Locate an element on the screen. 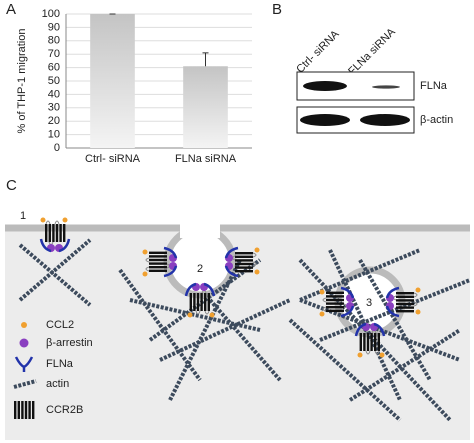 The image size is (474, 443). panel-label: A is located at coordinates (11, 9).